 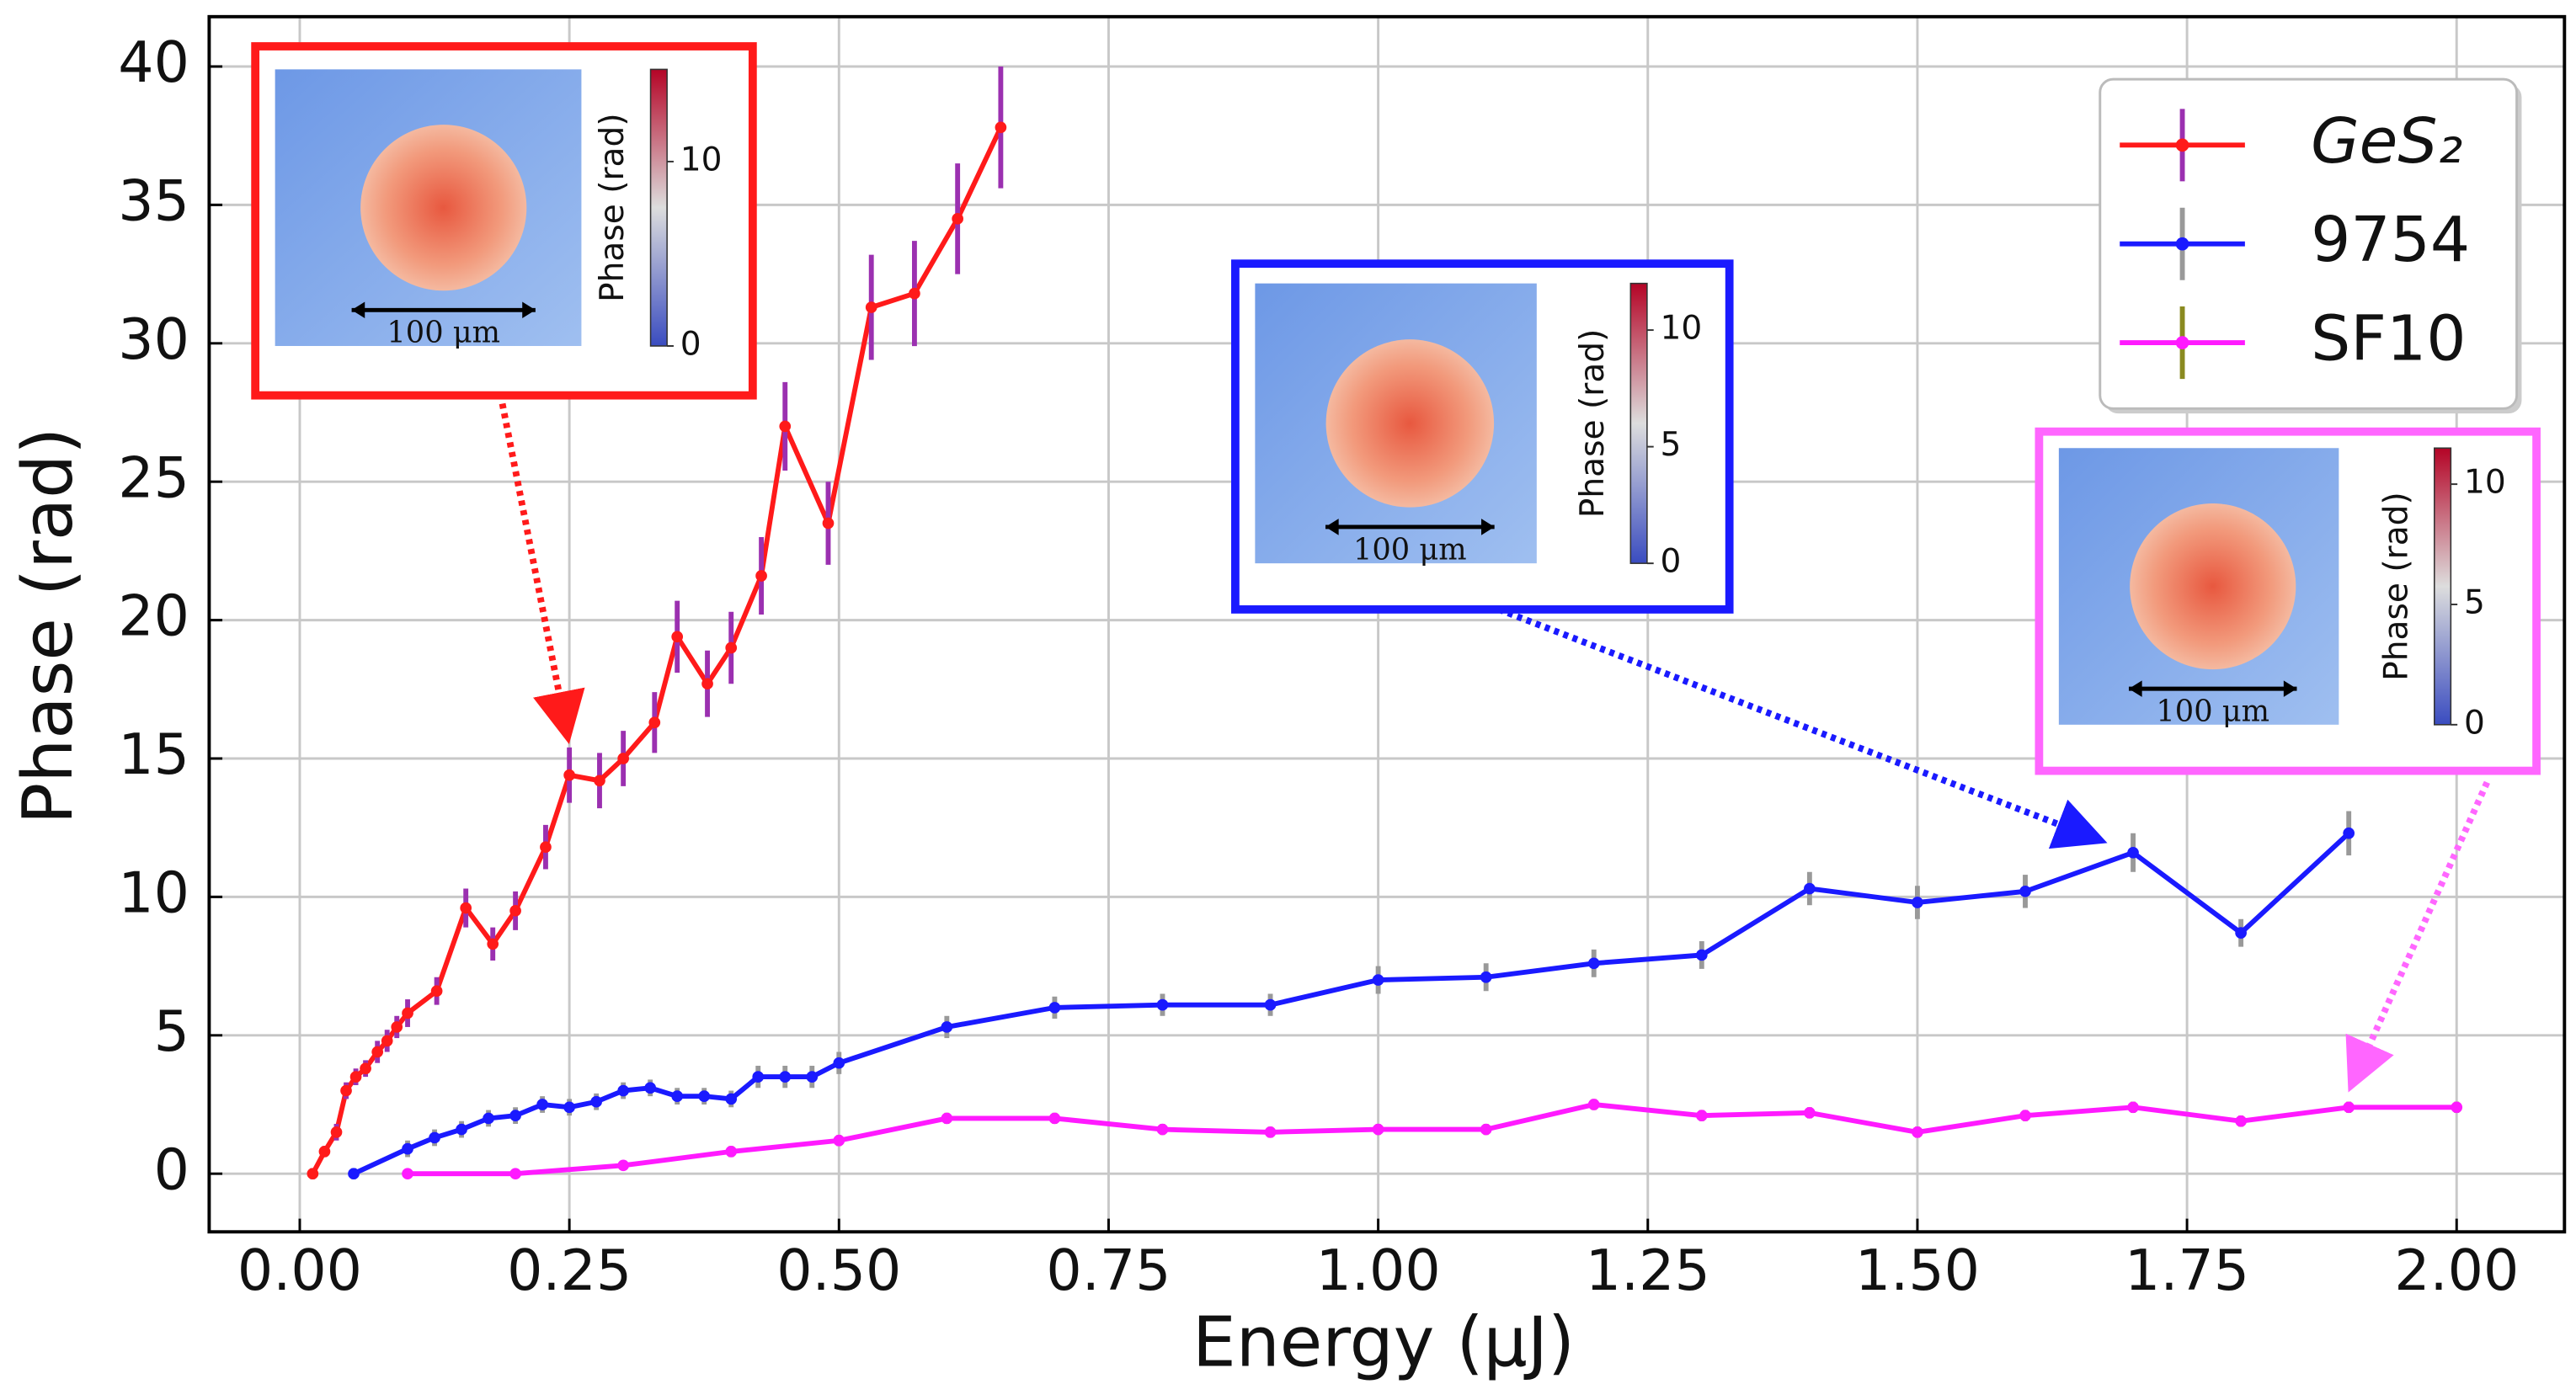 What do you see at coordinates (171, 1169) in the screenshot?
I see `y-tick-label: 0` at bounding box center [171, 1169].